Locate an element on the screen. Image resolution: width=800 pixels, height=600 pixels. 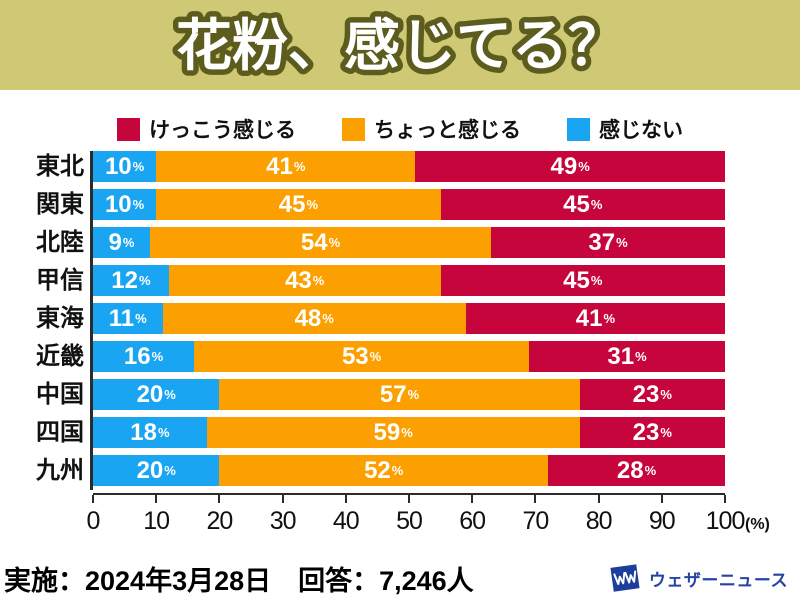
bar-row: 九州 20% 52% 28% is located at coordinates (418, 470).